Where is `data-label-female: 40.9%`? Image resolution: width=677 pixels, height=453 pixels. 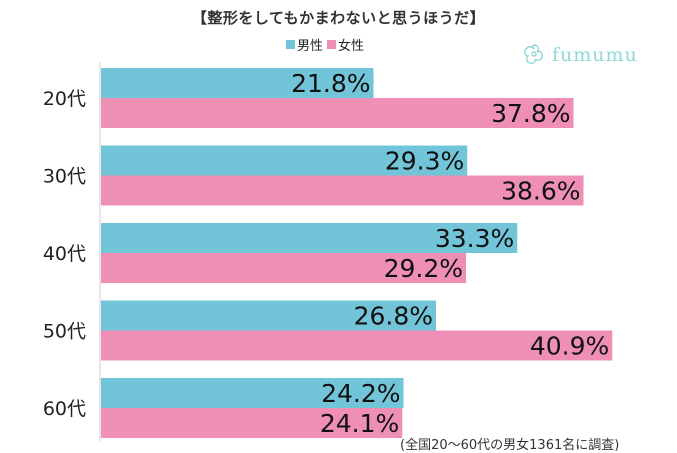
data-label-female: 40.9% is located at coordinates (569, 346).